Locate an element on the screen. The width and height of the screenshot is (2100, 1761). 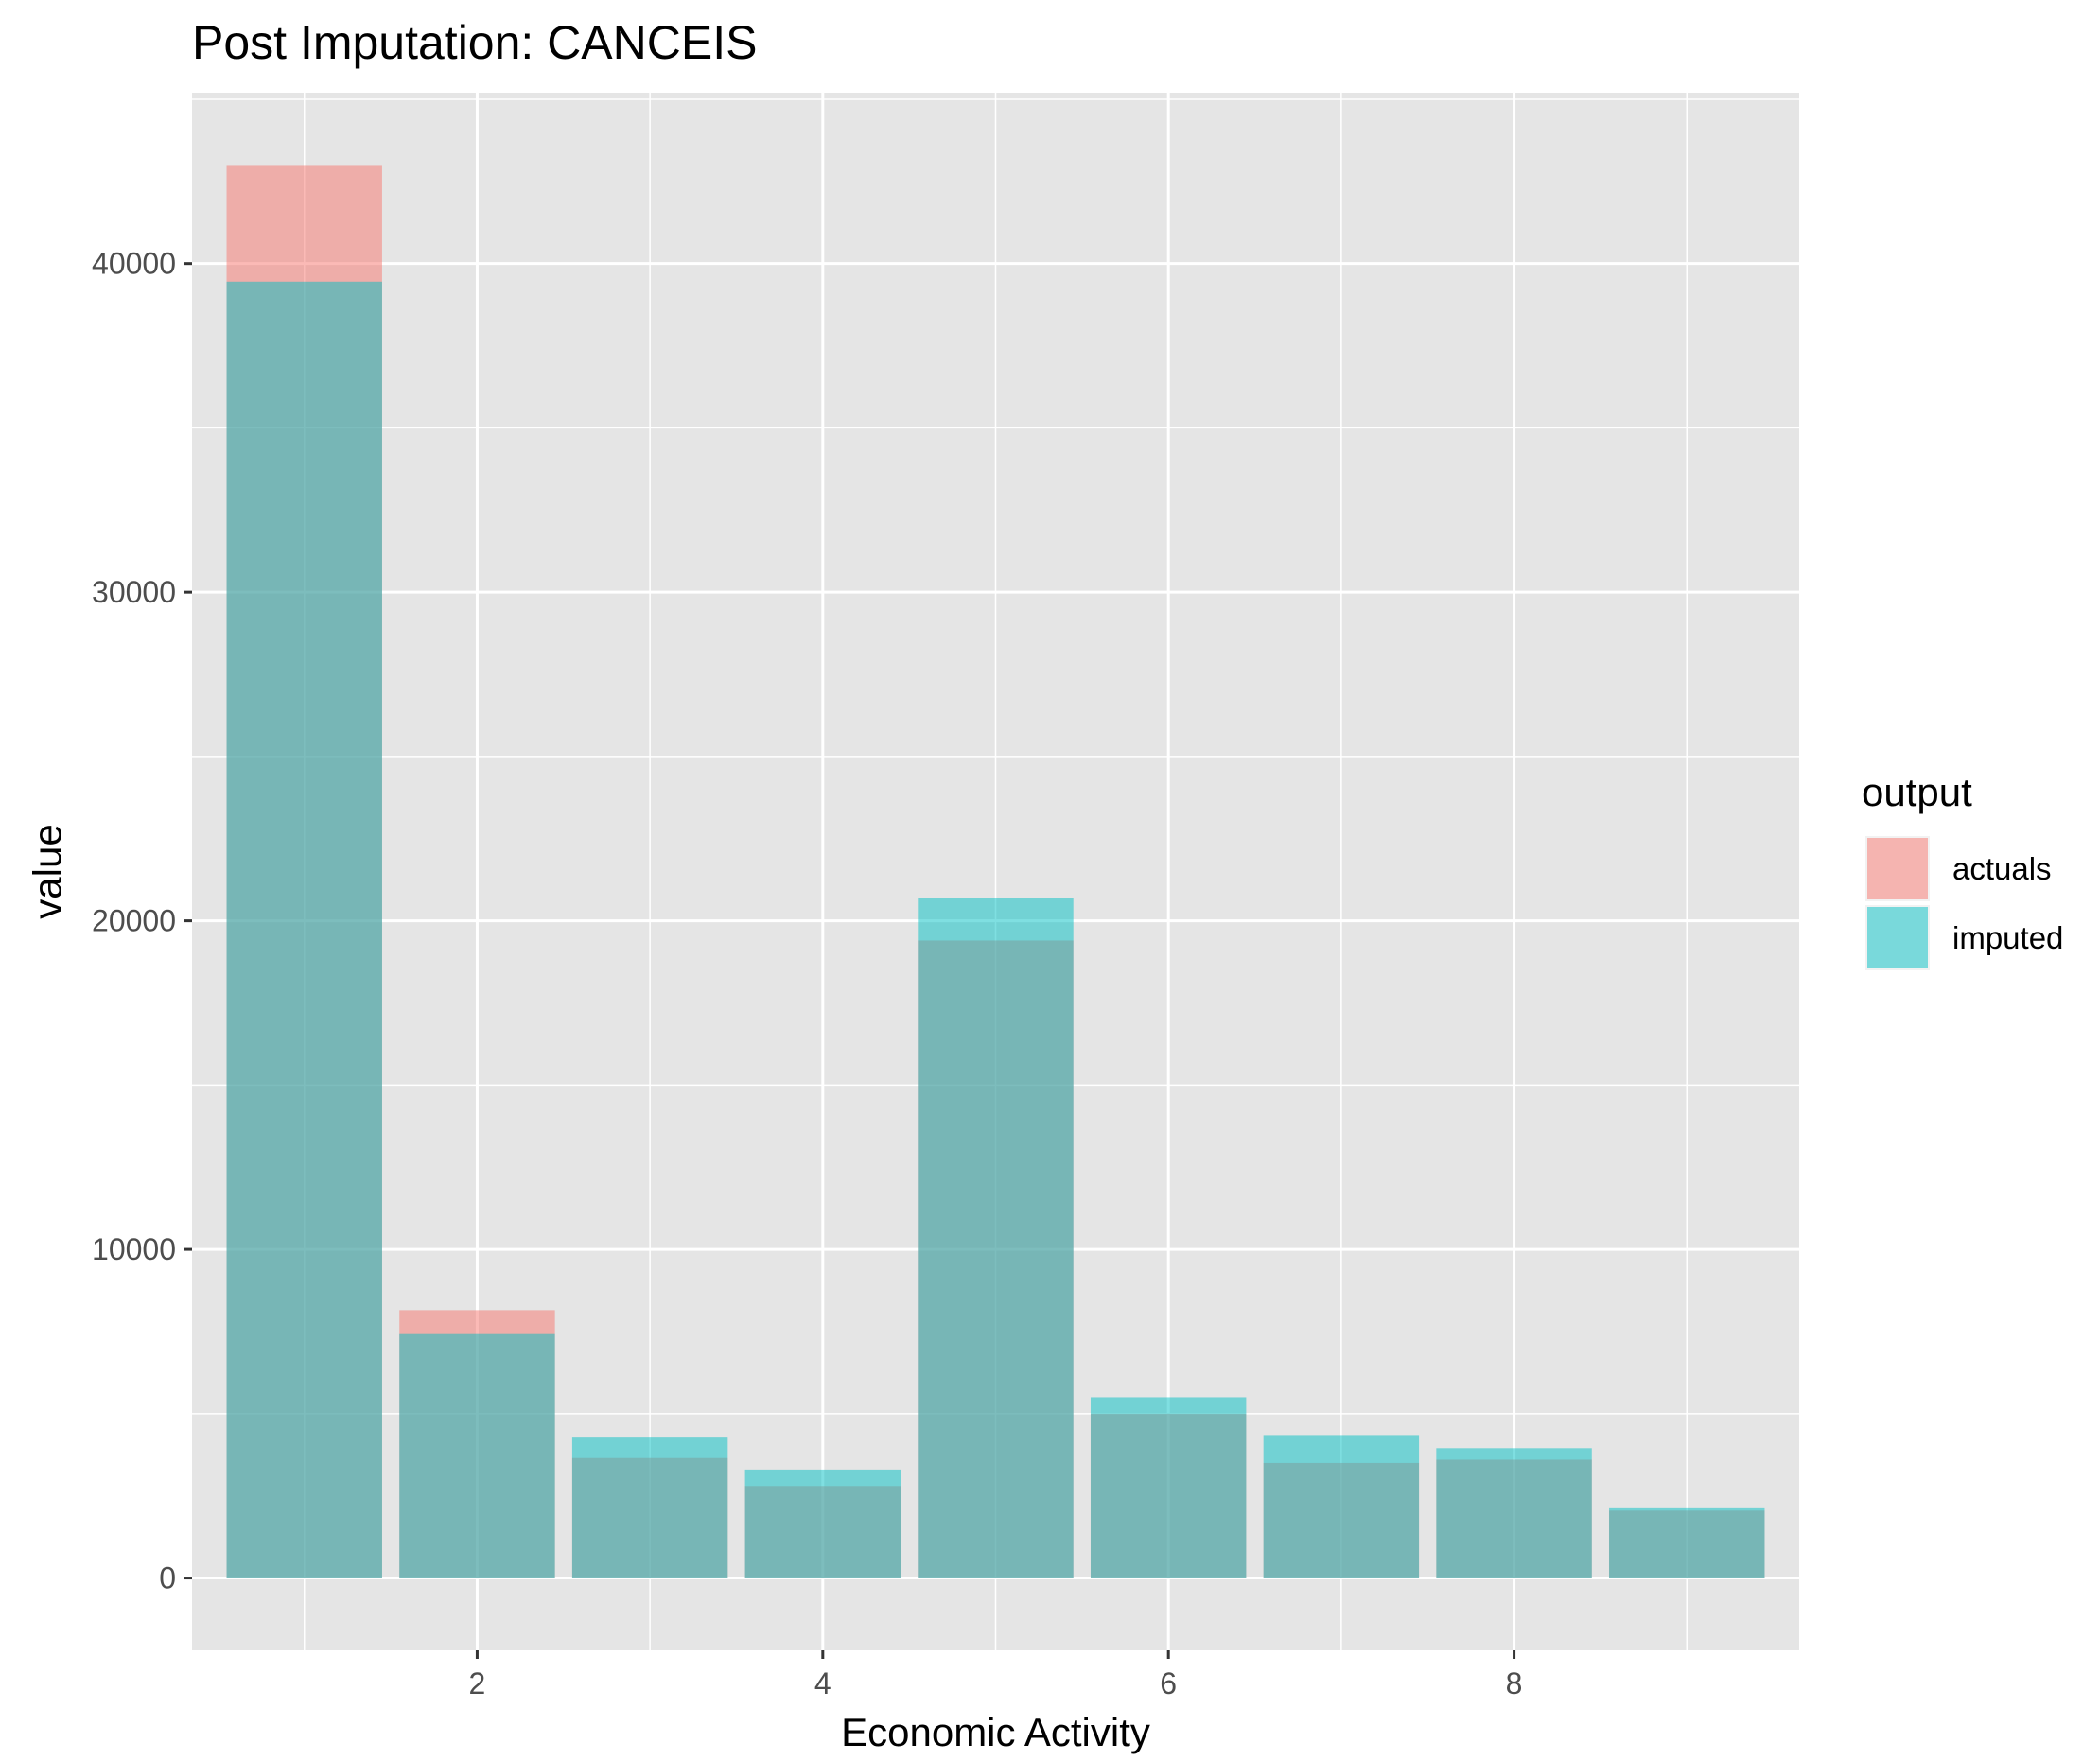
y-axis-ticks: 0 10000 20000 30000 40000 is located at coordinates (142, 921).